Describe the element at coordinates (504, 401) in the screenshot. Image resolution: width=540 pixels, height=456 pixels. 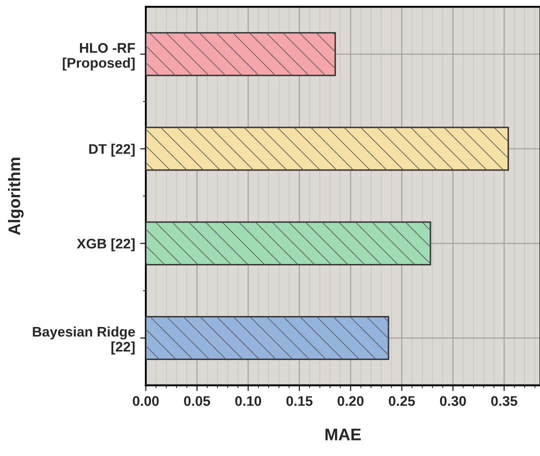
I see `x-tick-label: 0.35` at that location.